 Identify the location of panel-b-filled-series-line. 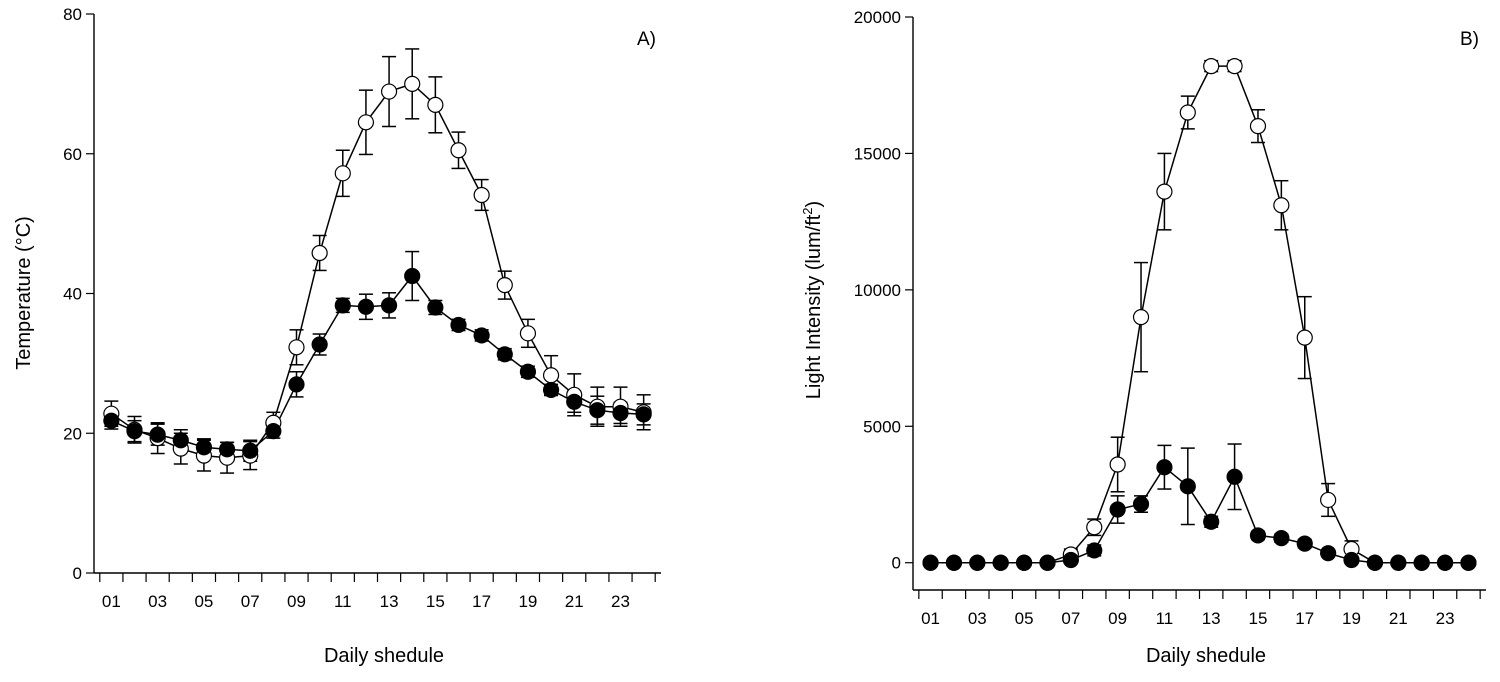
(1199, 515).